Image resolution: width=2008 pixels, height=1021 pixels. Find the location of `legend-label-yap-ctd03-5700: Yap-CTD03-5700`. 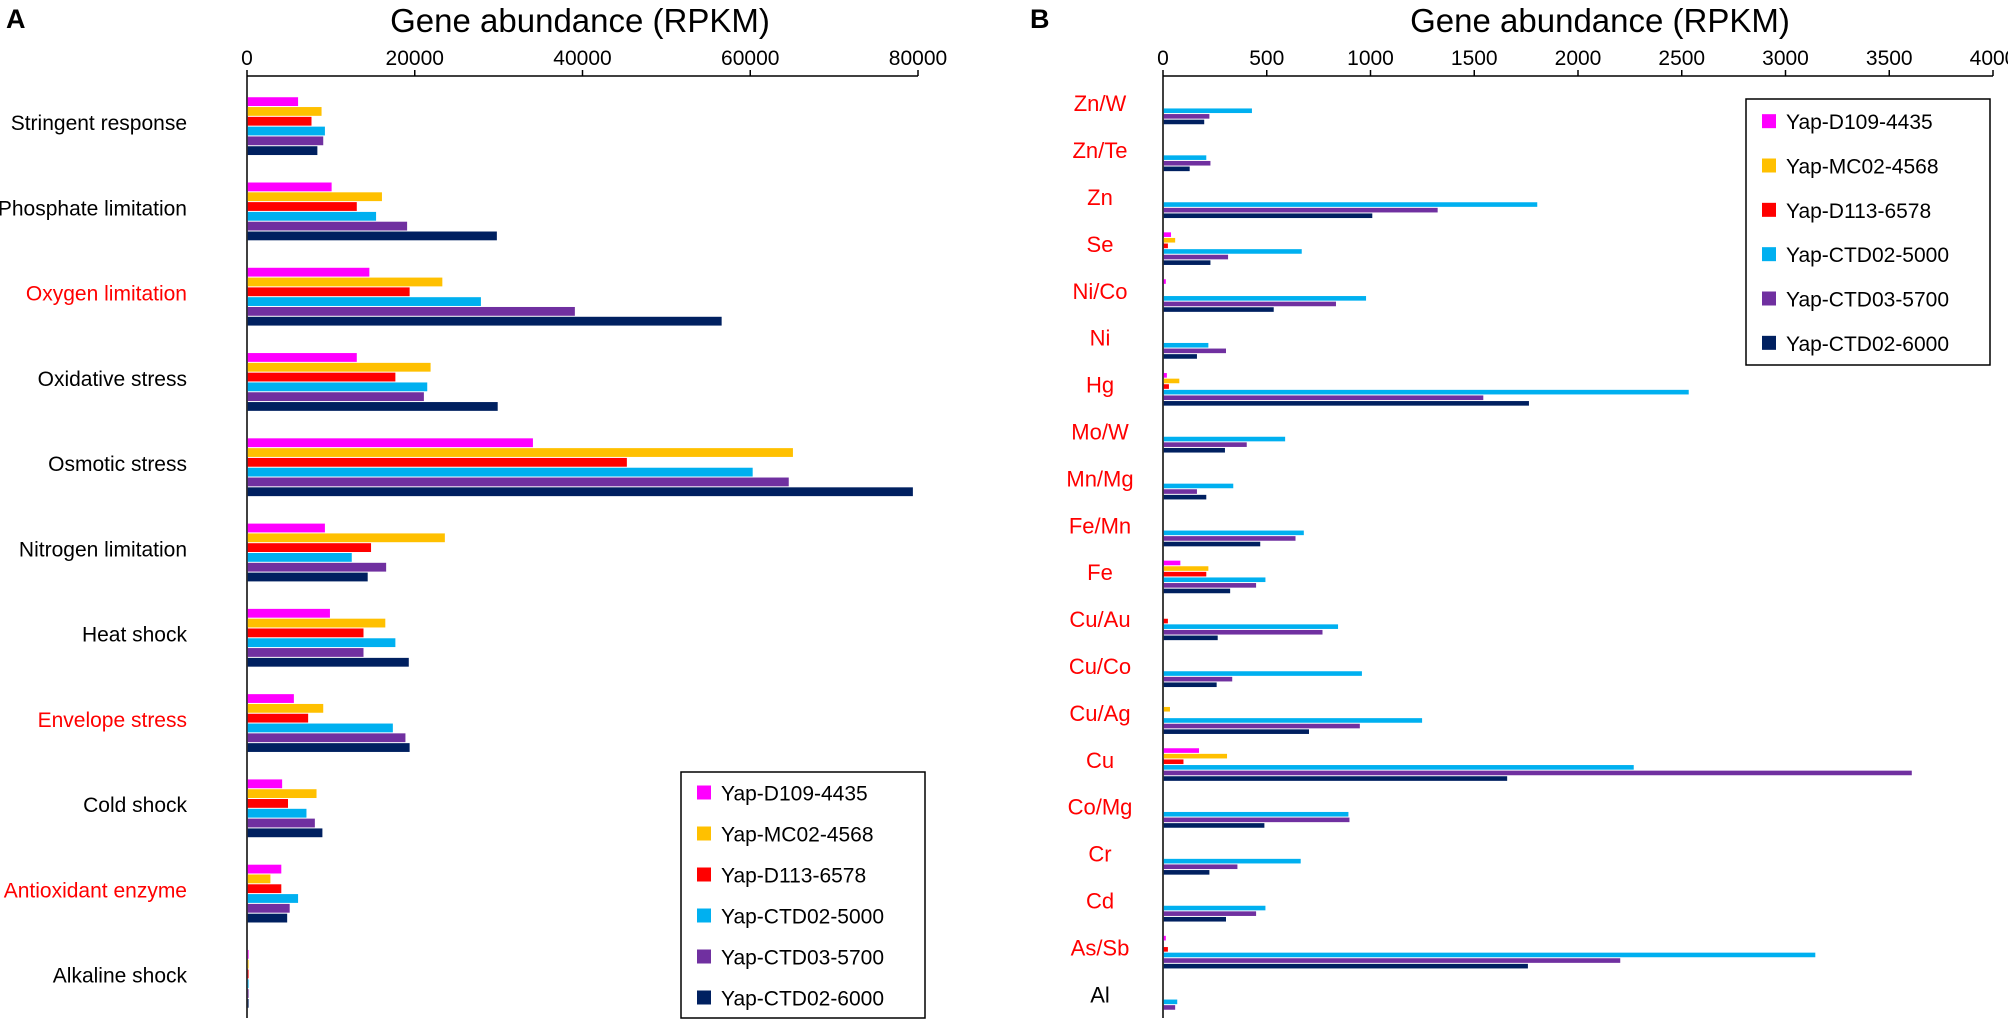

legend-label-yap-ctd03-5700: Yap-CTD03-5700 is located at coordinates (802, 958).